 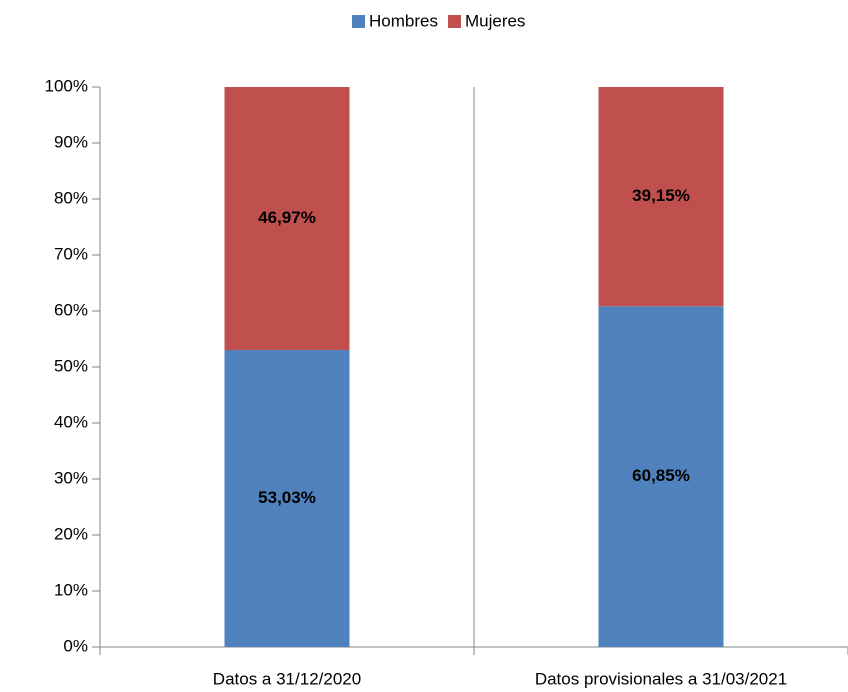 I want to click on y-tick-label: 30%, so click(x=71, y=477).